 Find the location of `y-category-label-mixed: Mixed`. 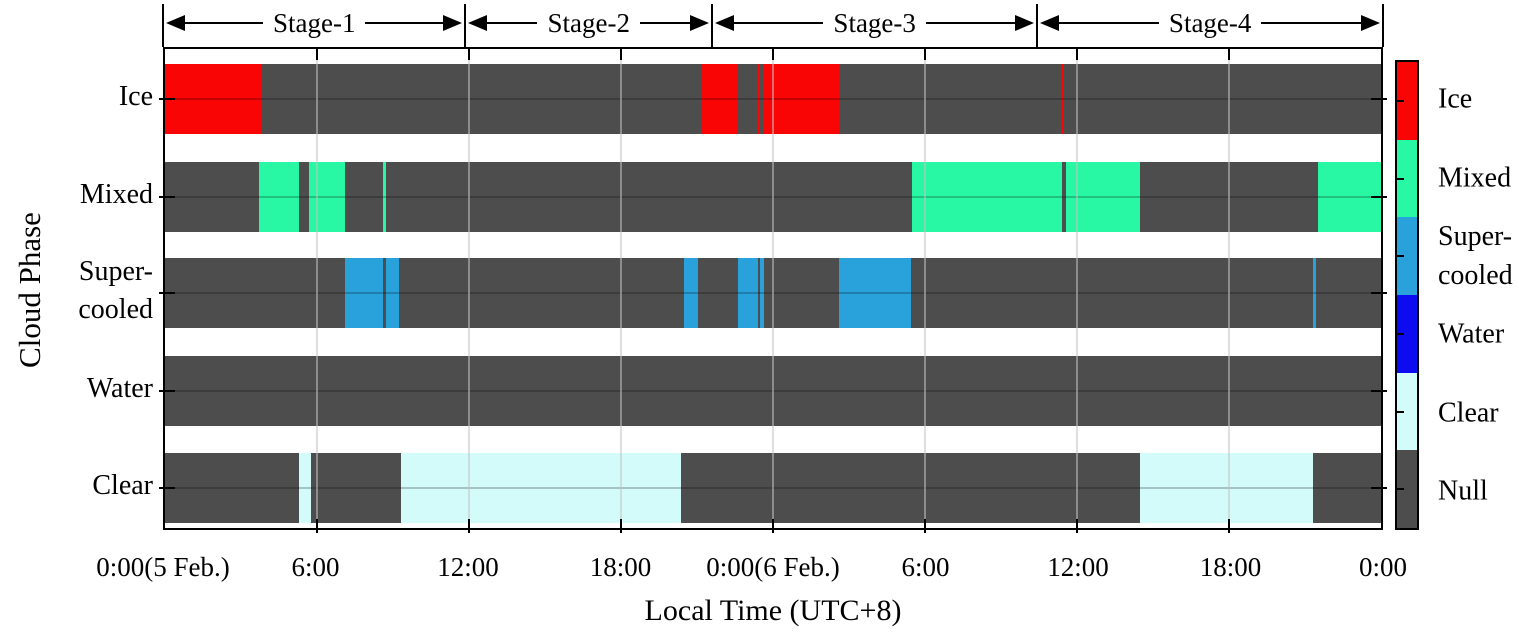

y-category-label-mixed: Mixed is located at coordinates (116, 195).